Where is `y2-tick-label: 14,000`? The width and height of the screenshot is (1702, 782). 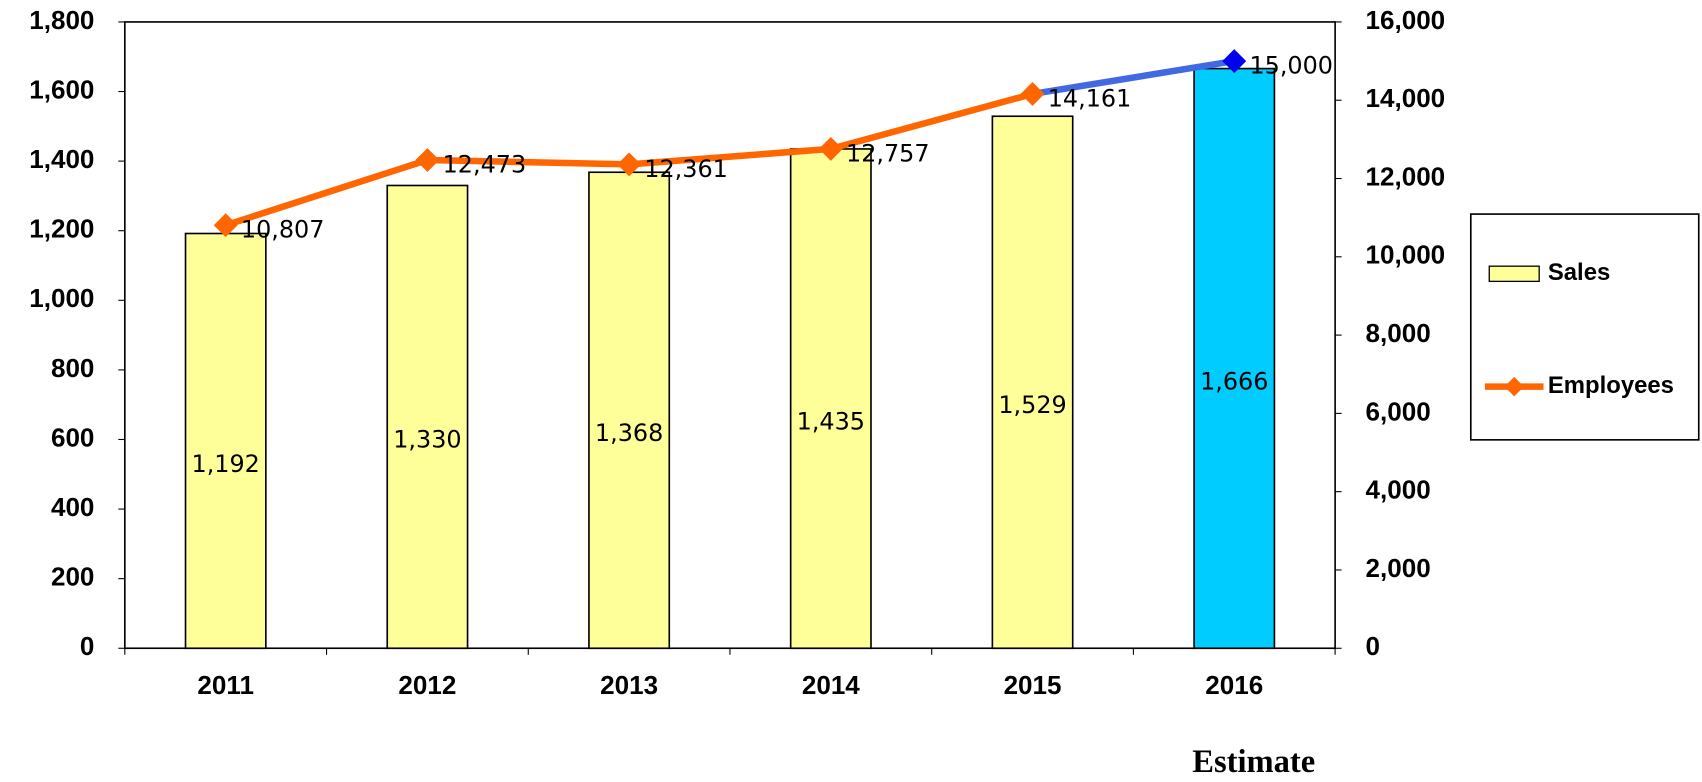
y2-tick-label: 14,000 is located at coordinates (1406, 98).